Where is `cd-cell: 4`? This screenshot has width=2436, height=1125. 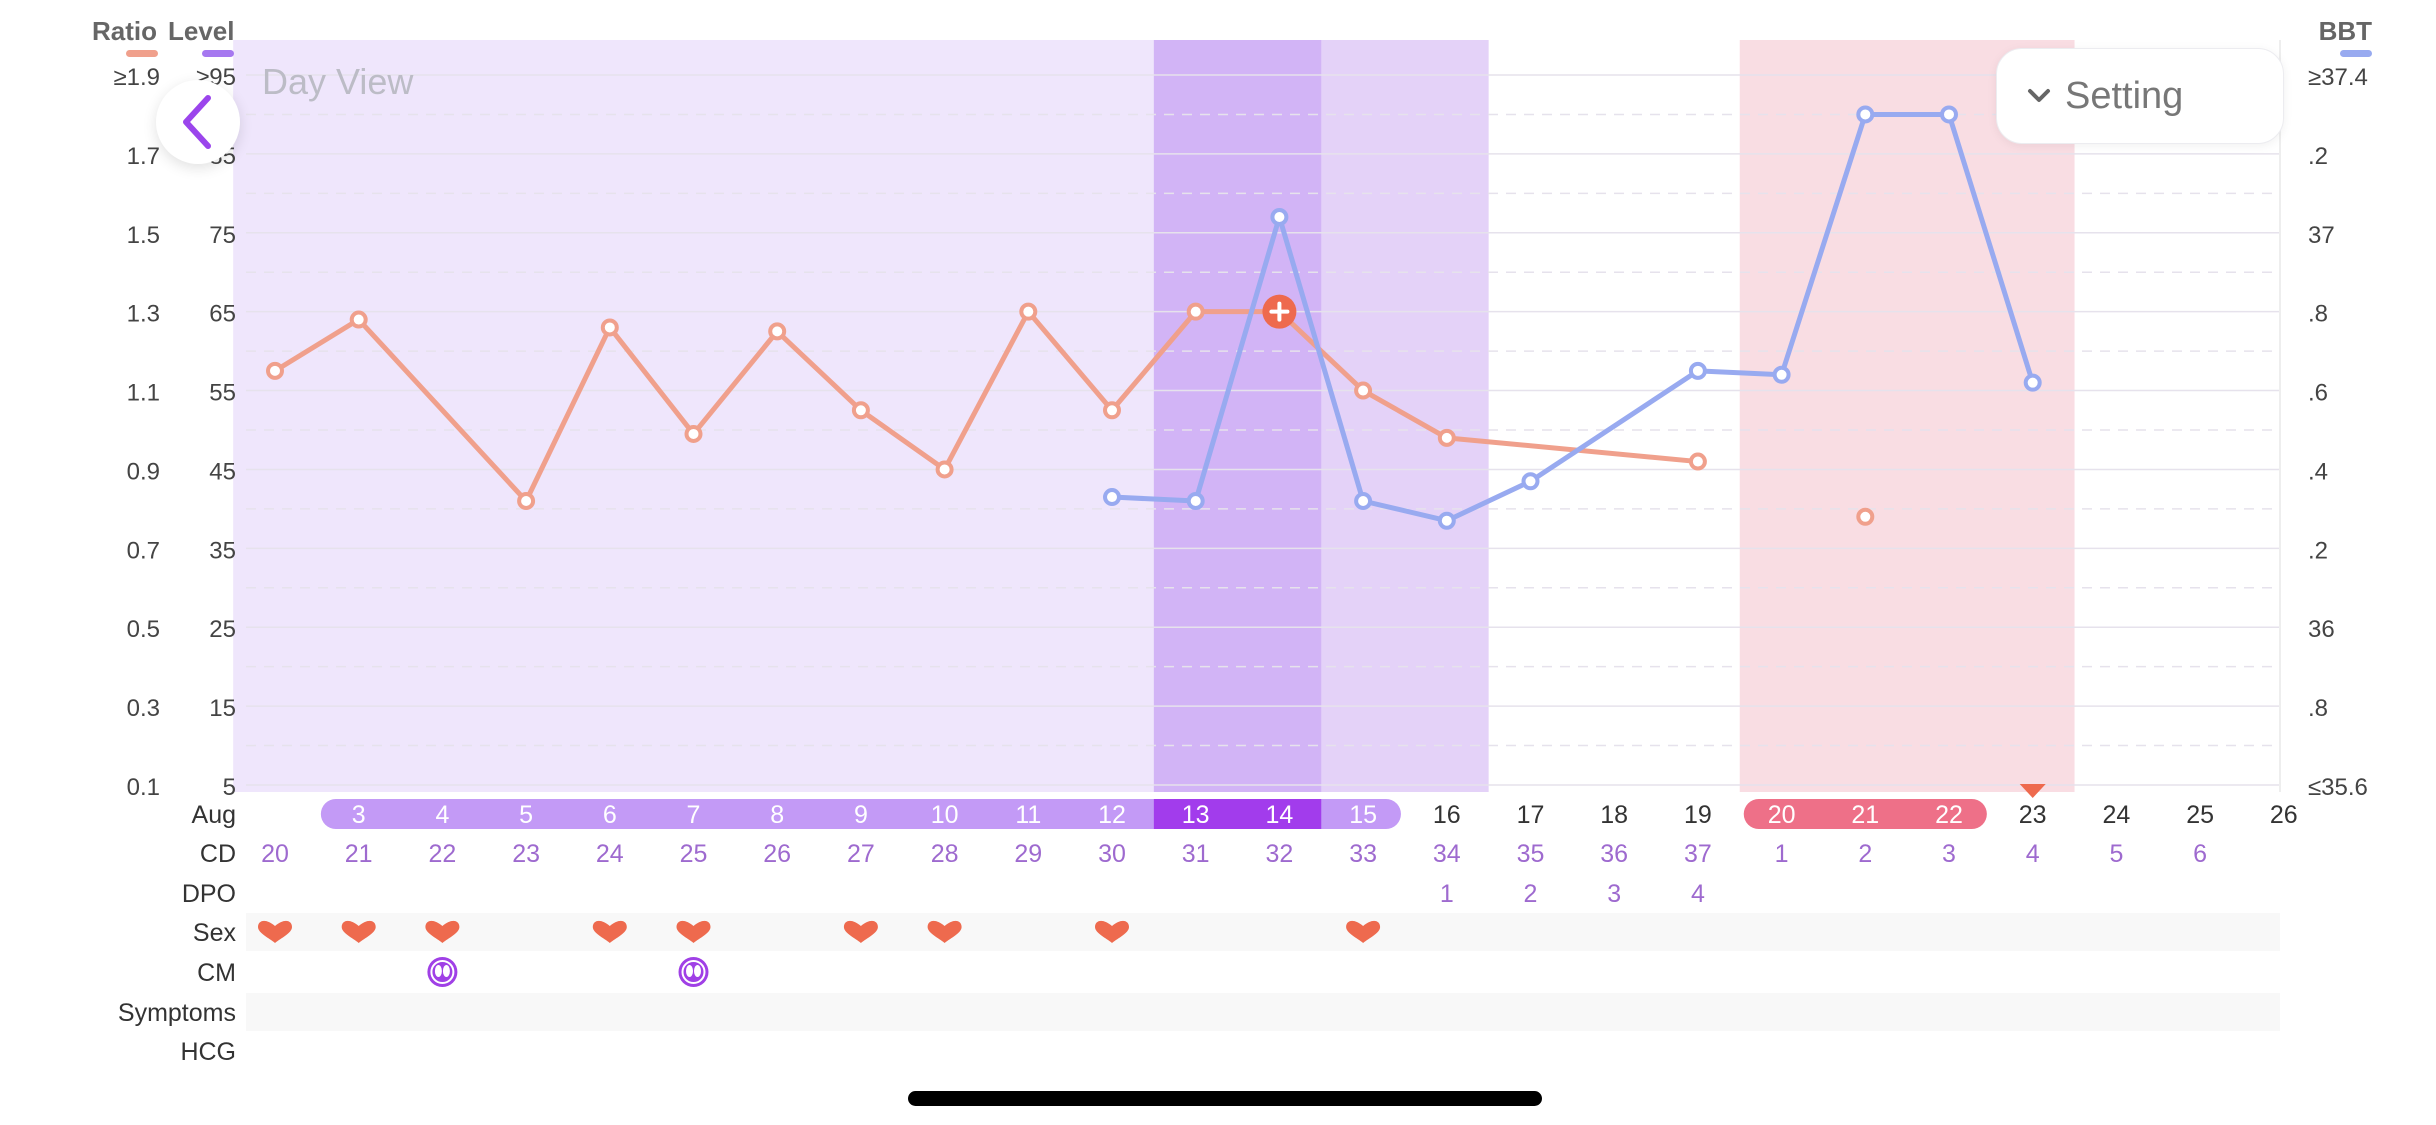 cd-cell: 4 is located at coordinates (2033, 854).